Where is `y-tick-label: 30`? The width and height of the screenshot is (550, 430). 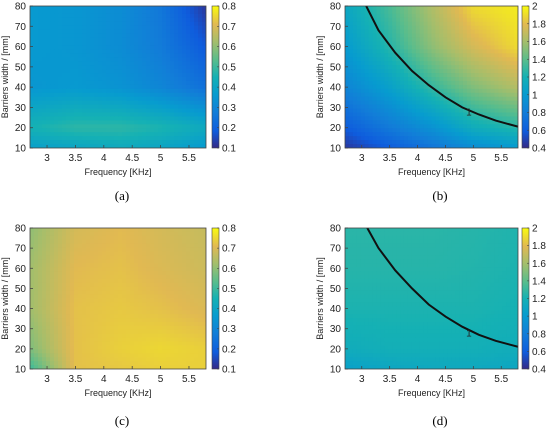 y-tick-label: 30 is located at coordinates (21, 329).